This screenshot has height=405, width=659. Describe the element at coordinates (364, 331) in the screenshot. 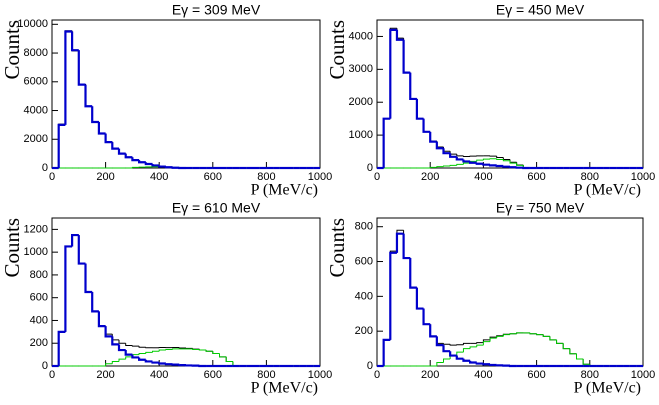

I see `y-tick-label: 200` at that location.